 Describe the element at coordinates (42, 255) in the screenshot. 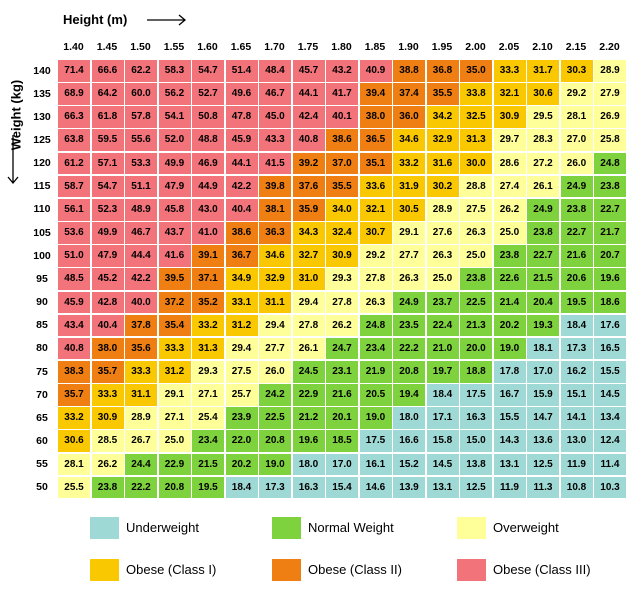

I see `weight-header: 100` at that location.